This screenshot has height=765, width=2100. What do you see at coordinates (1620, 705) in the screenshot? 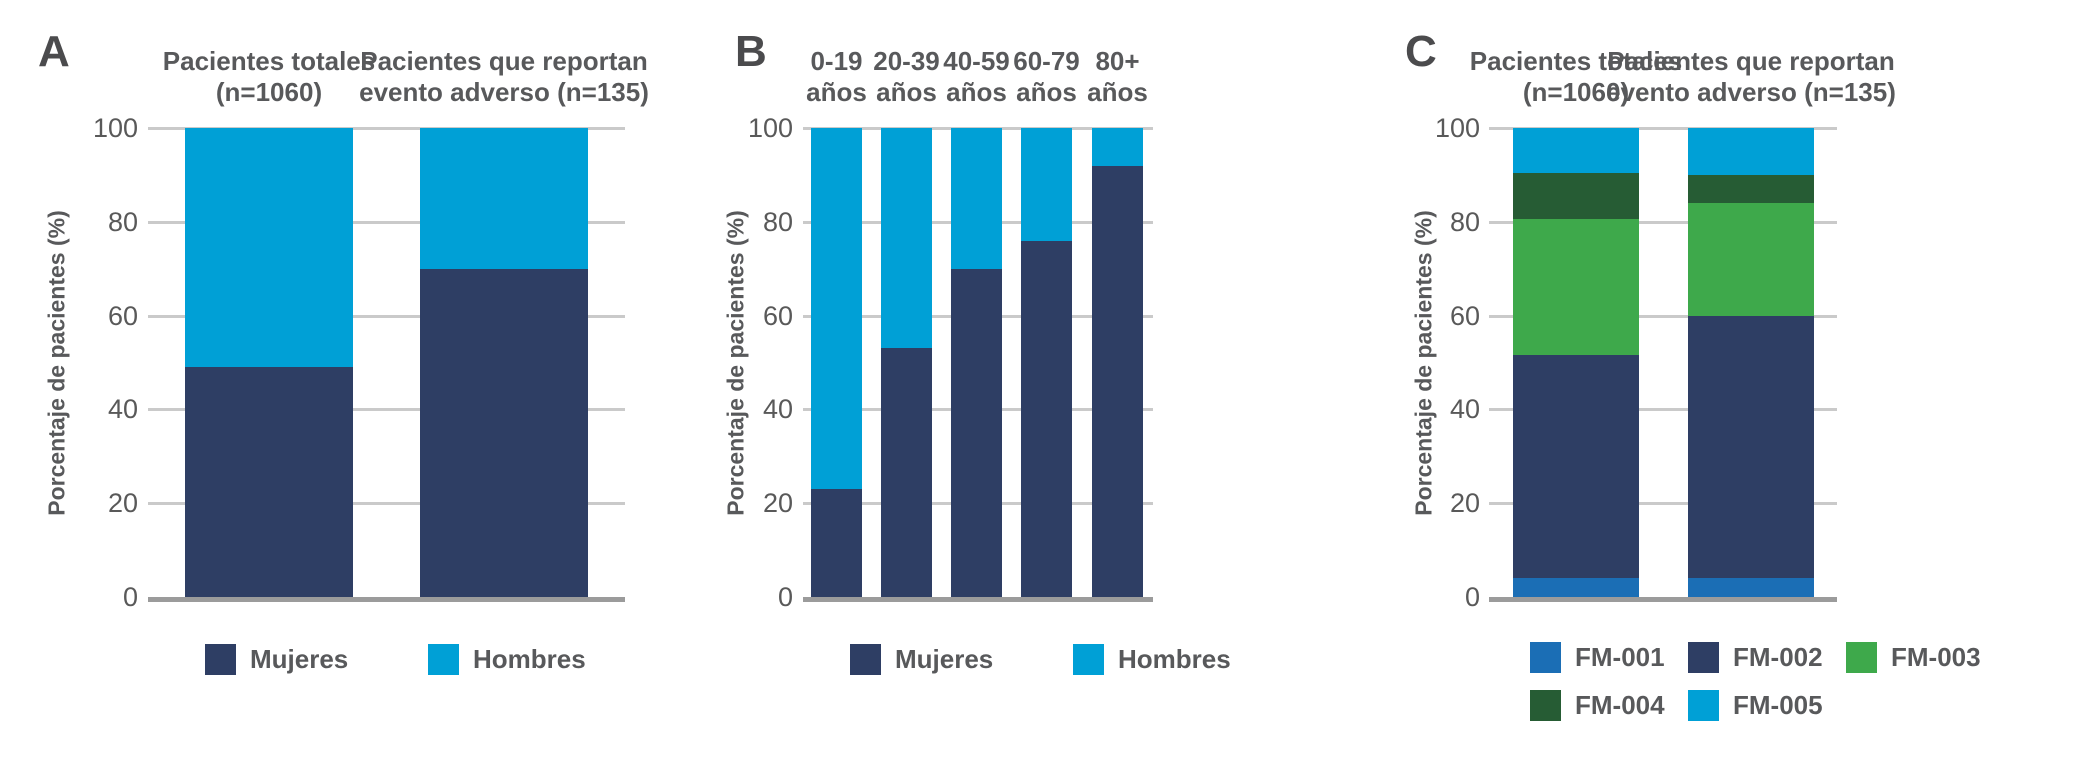
I see `legend-label: FM-004` at bounding box center [1620, 705].